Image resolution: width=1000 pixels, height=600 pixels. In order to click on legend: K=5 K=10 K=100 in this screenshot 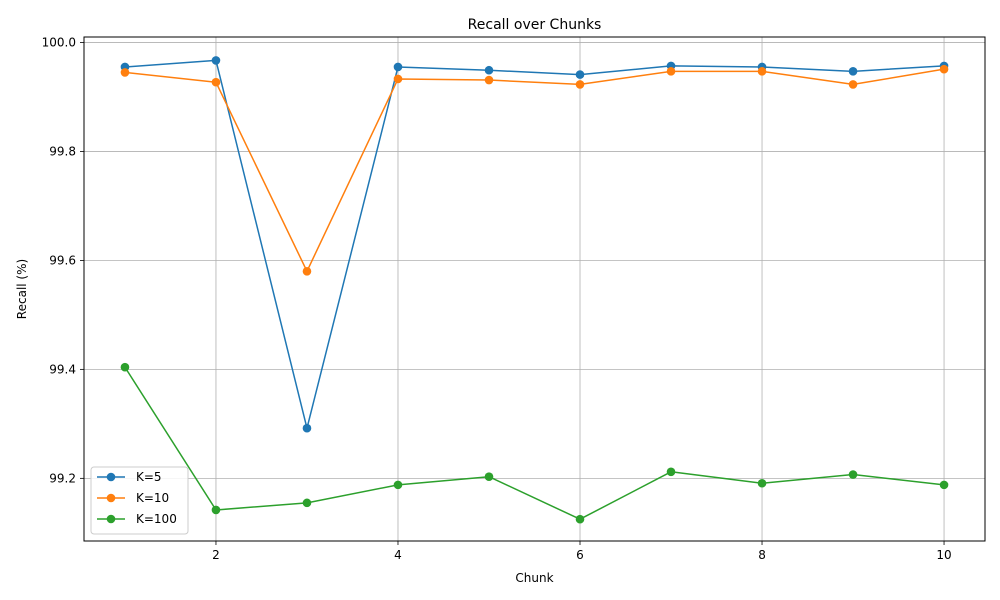, I will do `click(139, 500)`.